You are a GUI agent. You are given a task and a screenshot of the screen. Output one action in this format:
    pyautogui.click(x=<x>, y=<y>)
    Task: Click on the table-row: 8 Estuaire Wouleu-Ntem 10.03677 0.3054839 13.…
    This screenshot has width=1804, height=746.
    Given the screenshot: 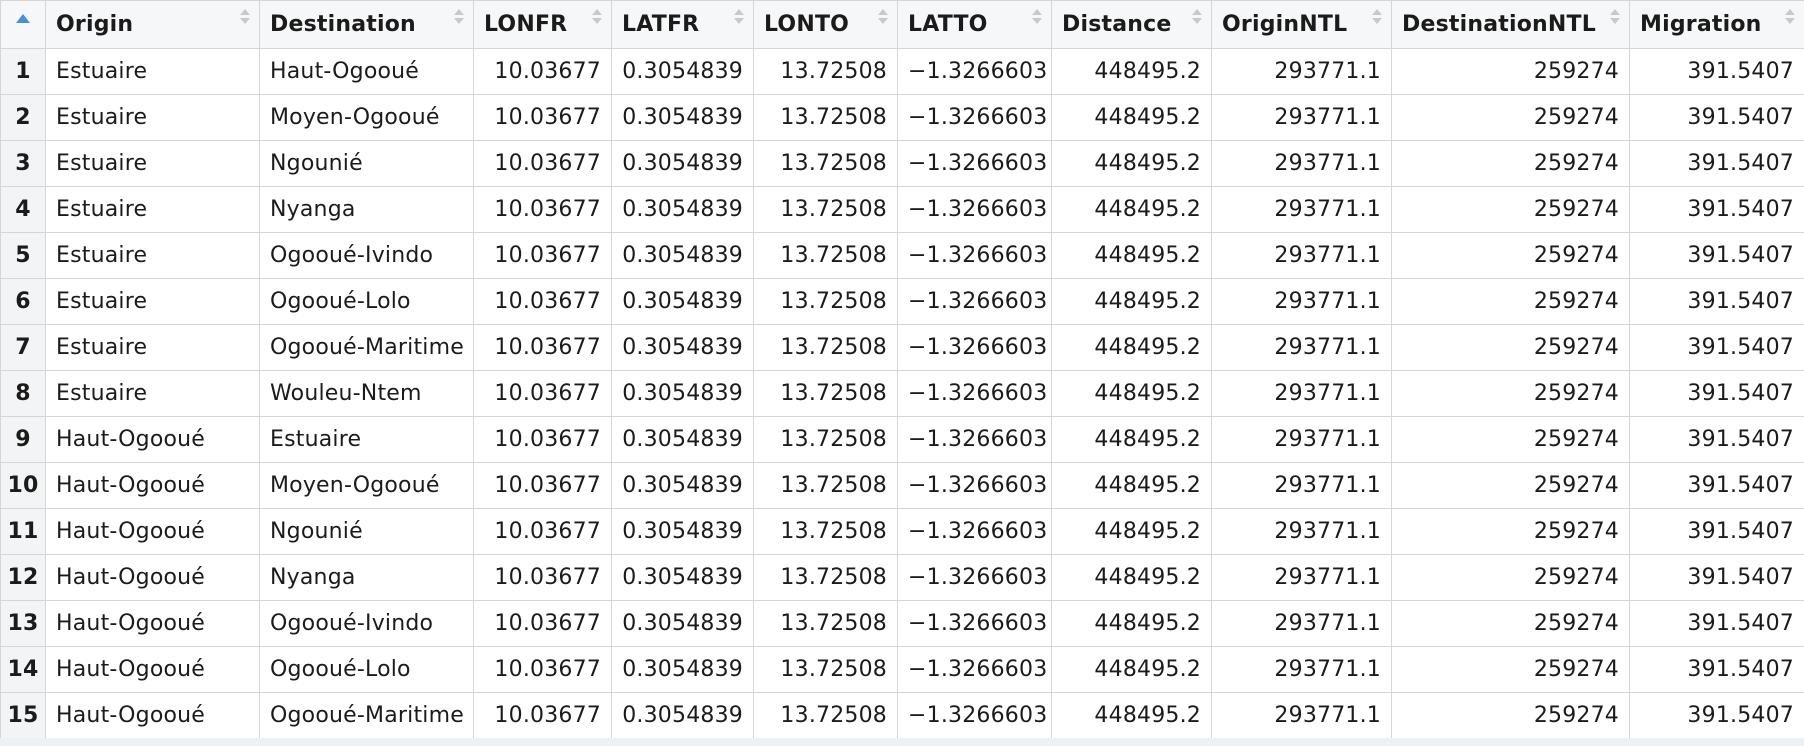 What is the action you would take?
    pyautogui.click(x=902, y=393)
    